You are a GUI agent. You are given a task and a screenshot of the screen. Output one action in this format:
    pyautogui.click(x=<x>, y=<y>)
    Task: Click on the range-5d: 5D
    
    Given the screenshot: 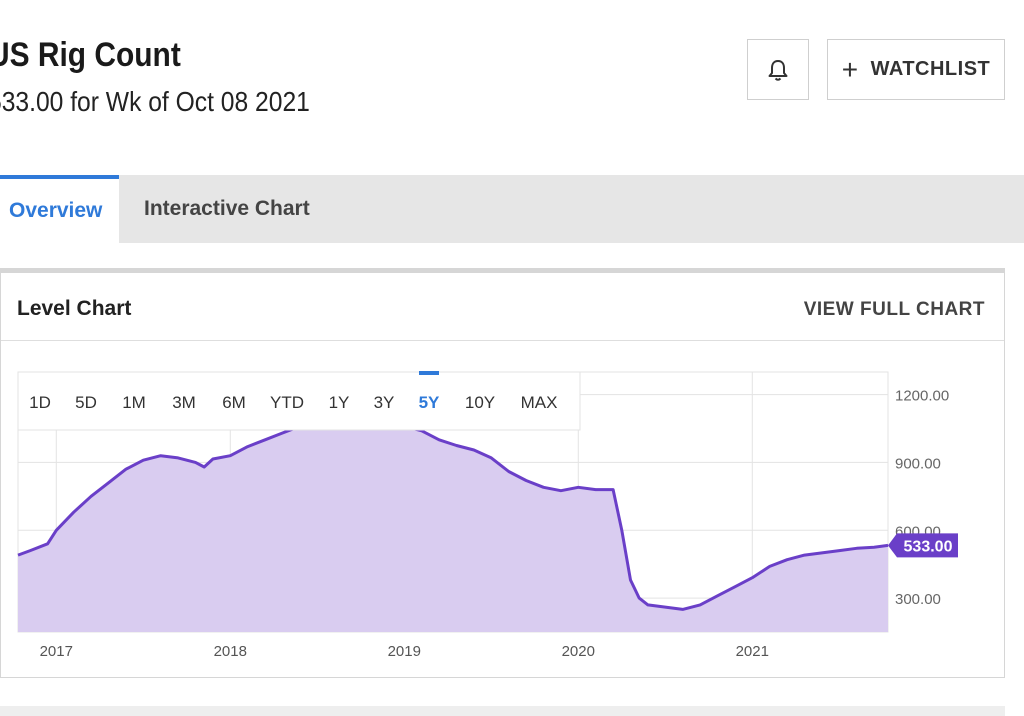 What is the action you would take?
    pyautogui.click(x=86, y=402)
    